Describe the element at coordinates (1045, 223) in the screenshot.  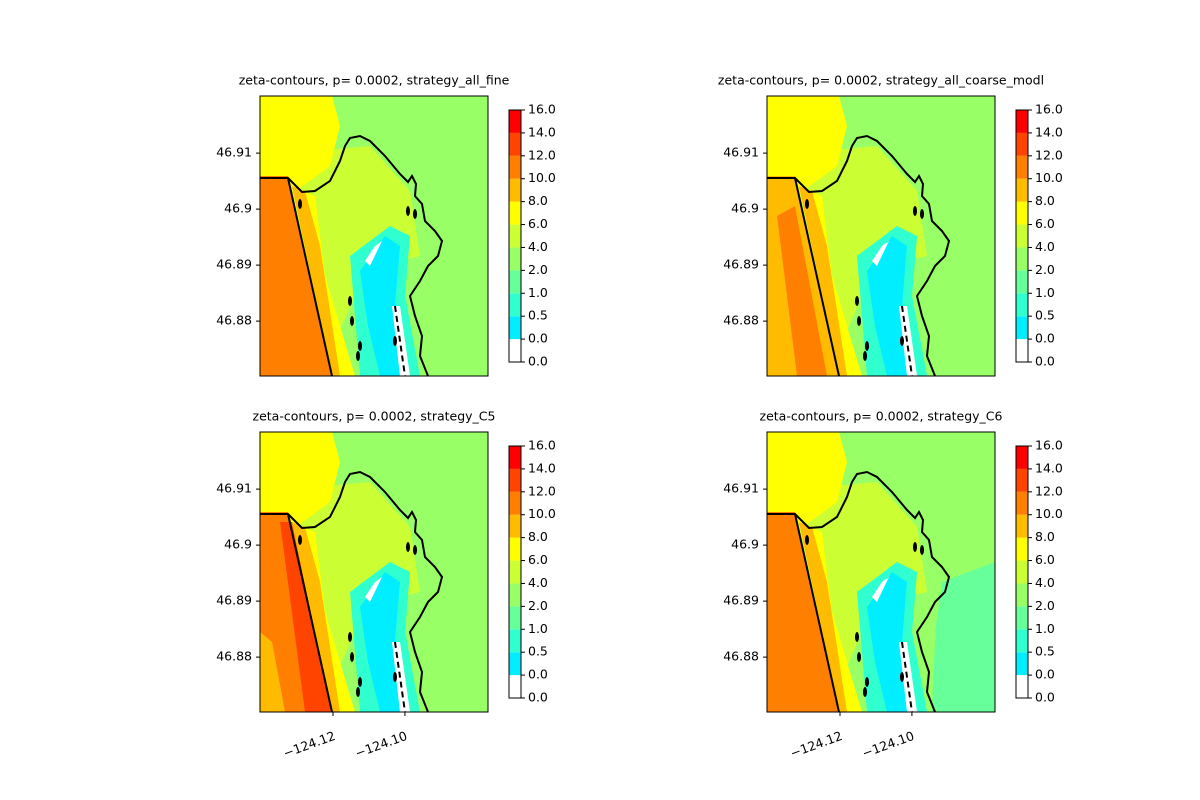
I see `colorbar-tick-label: 6.0` at that location.